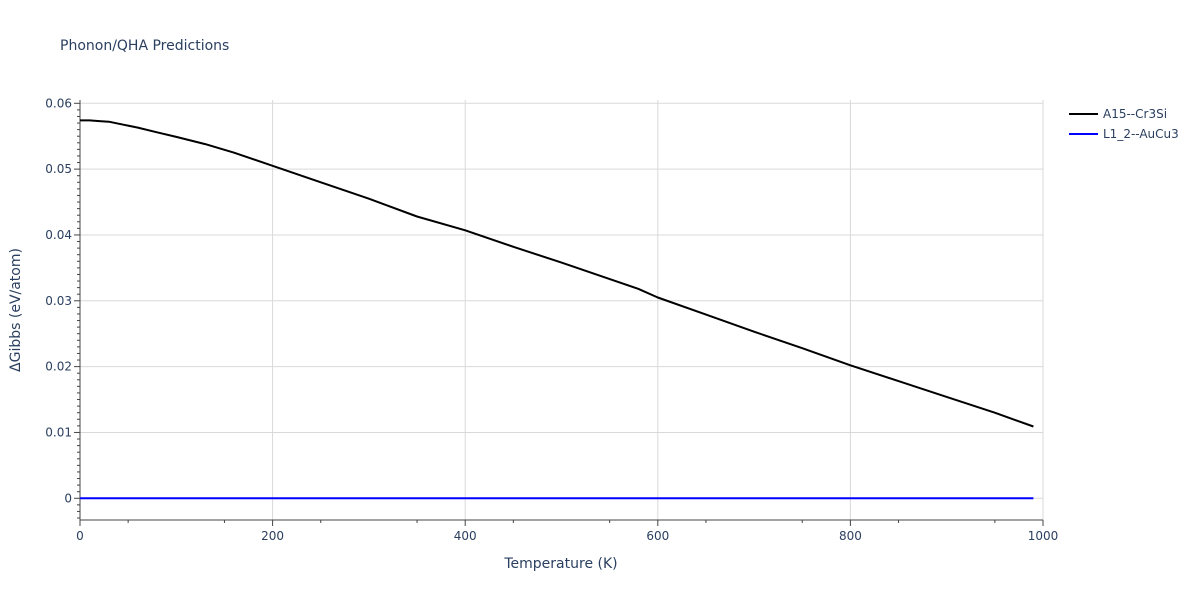 The width and height of the screenshot is (1200, 600). I want to click on legend-item: L1_2--AuCu3, so click(1124, 134).